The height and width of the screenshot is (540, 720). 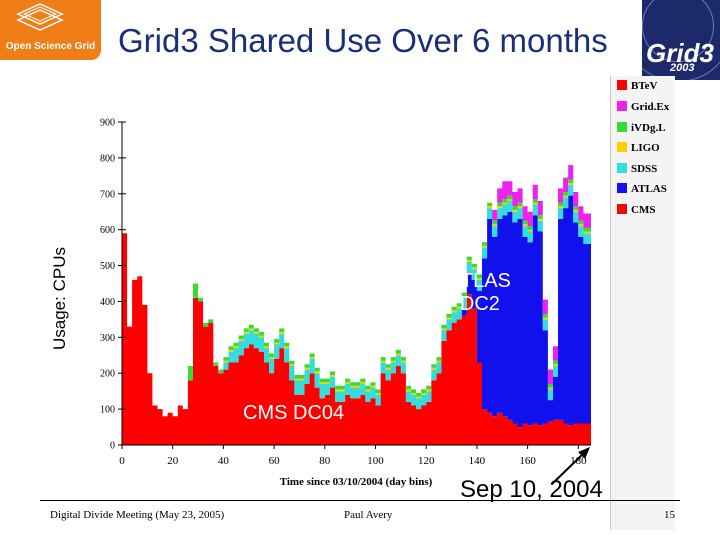 I want to click on y-tick-label-0: 0, so click(x=112, y=446).